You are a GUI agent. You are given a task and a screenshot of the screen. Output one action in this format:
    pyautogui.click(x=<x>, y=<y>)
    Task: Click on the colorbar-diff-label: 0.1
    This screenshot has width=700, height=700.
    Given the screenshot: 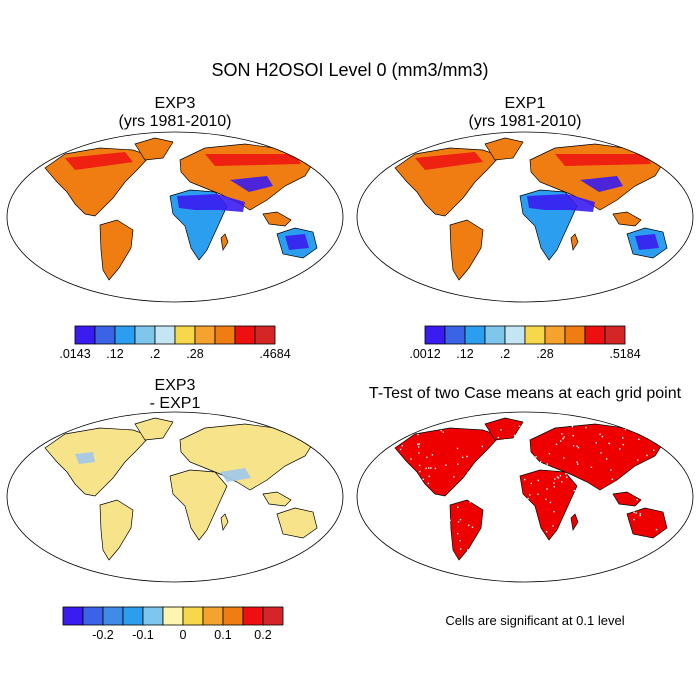 What is the action you would take?
    pyautogui.click(x=222, y=635)
    